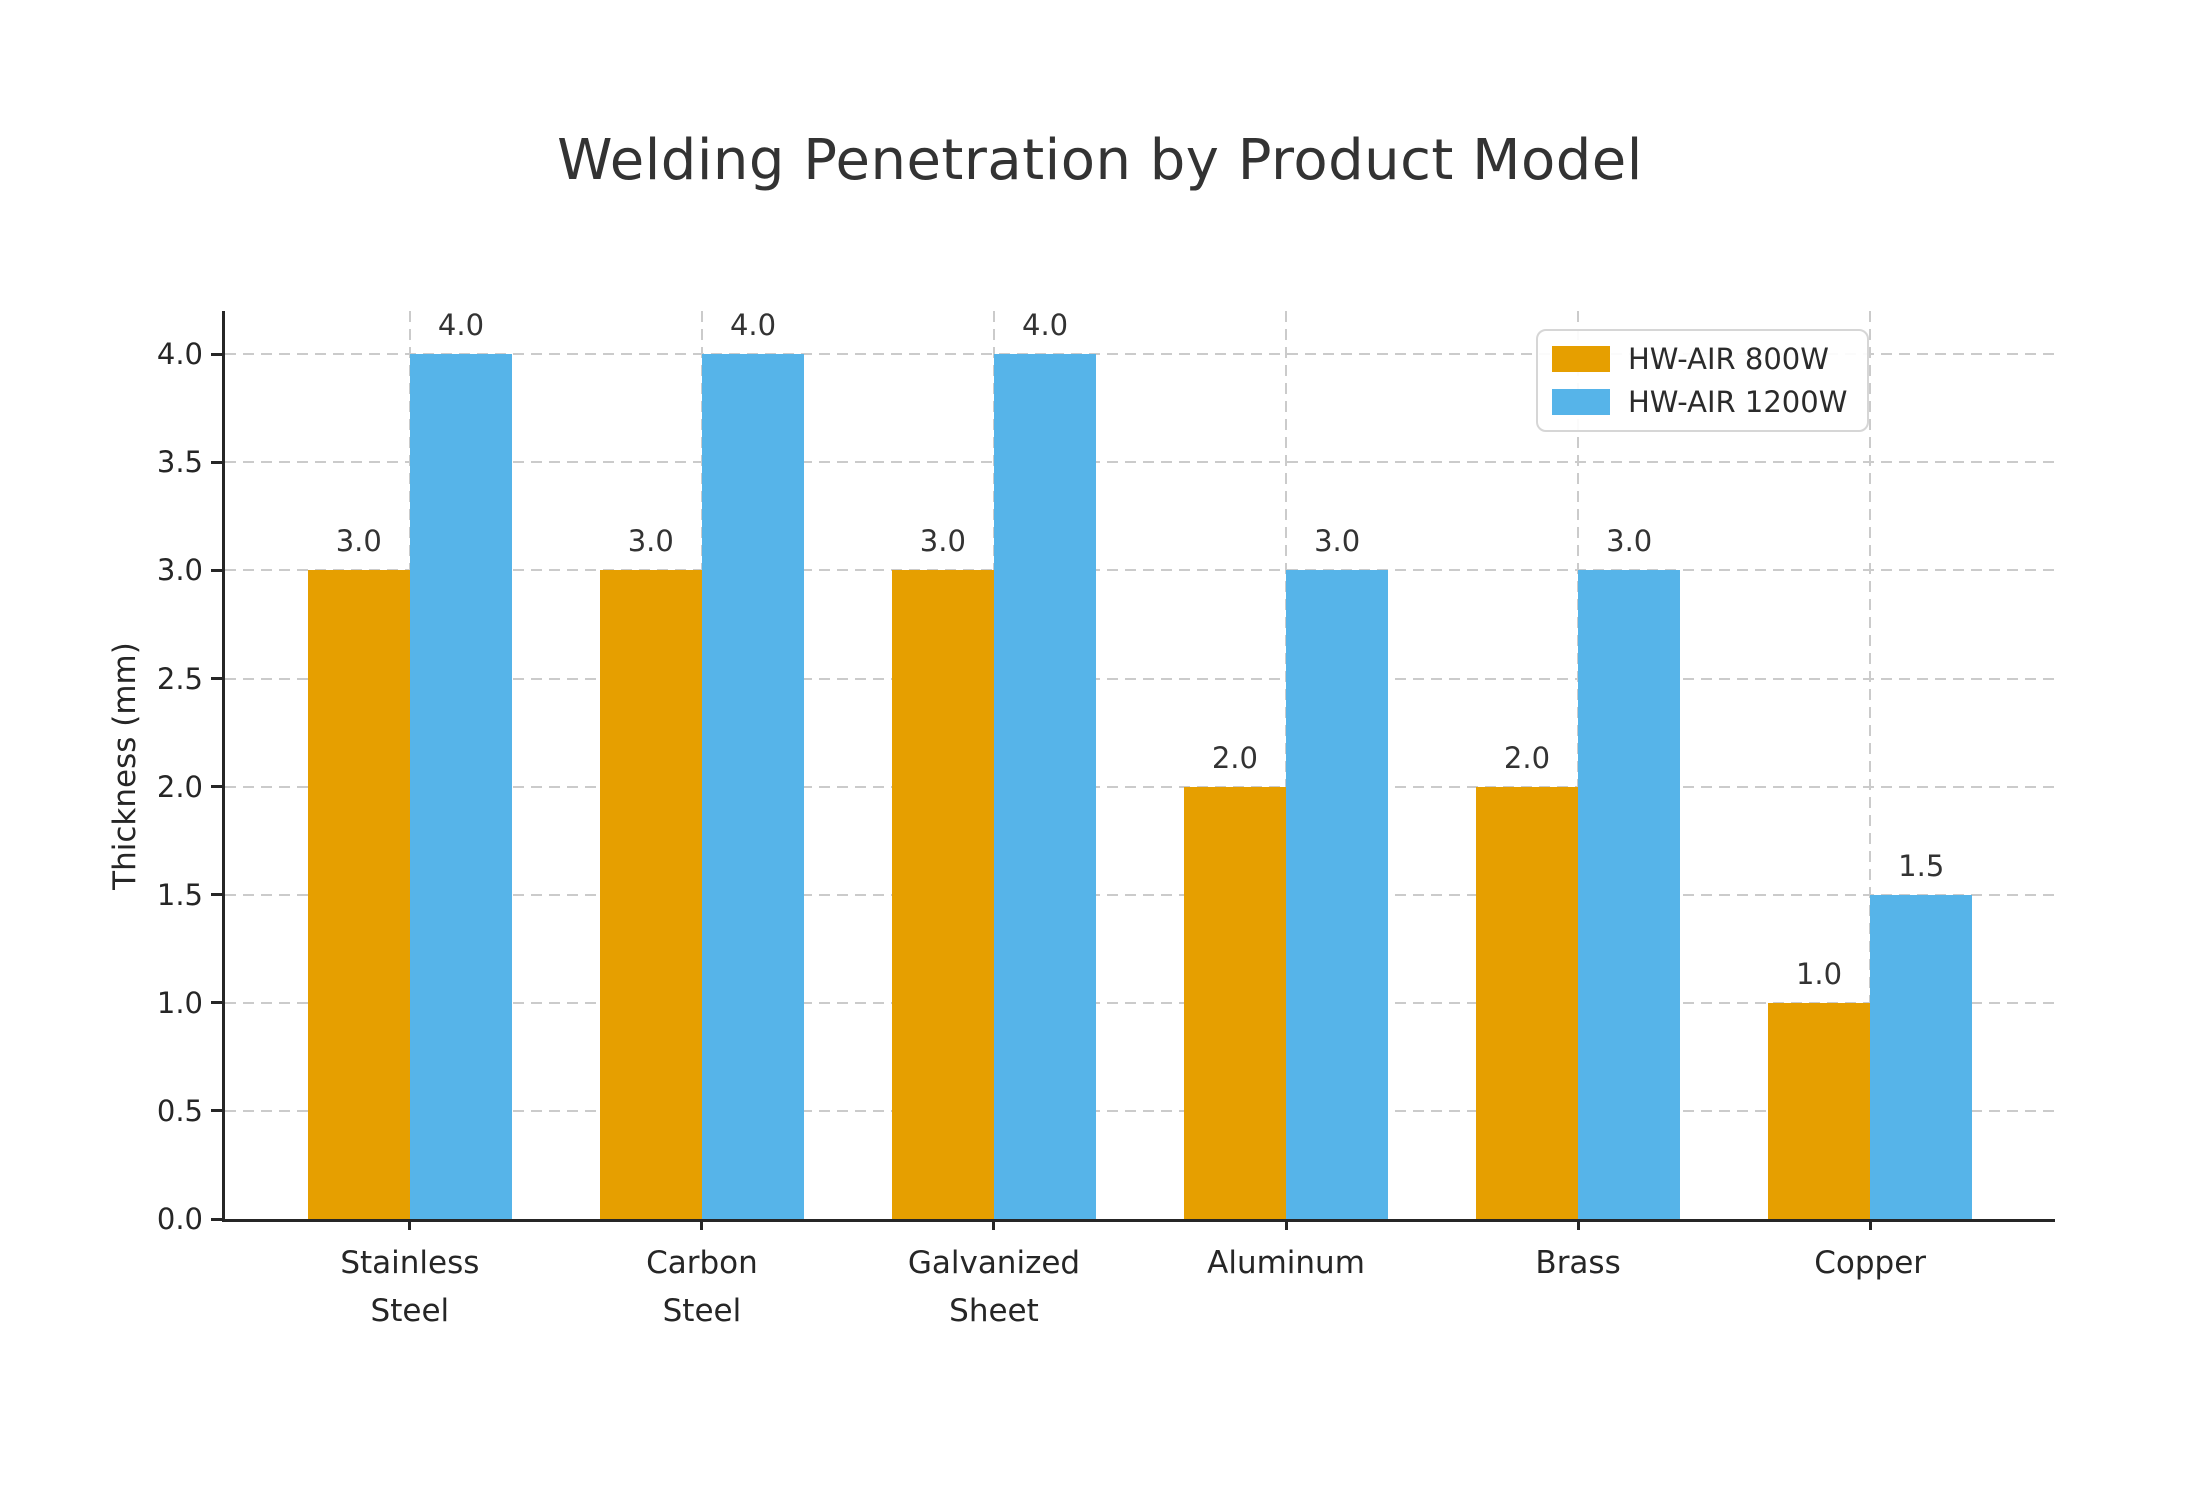 The width and height of the screenshot is (2200, 1500). I want to click on legend-row: HW-AIR 1200W, so click(1699, 402).